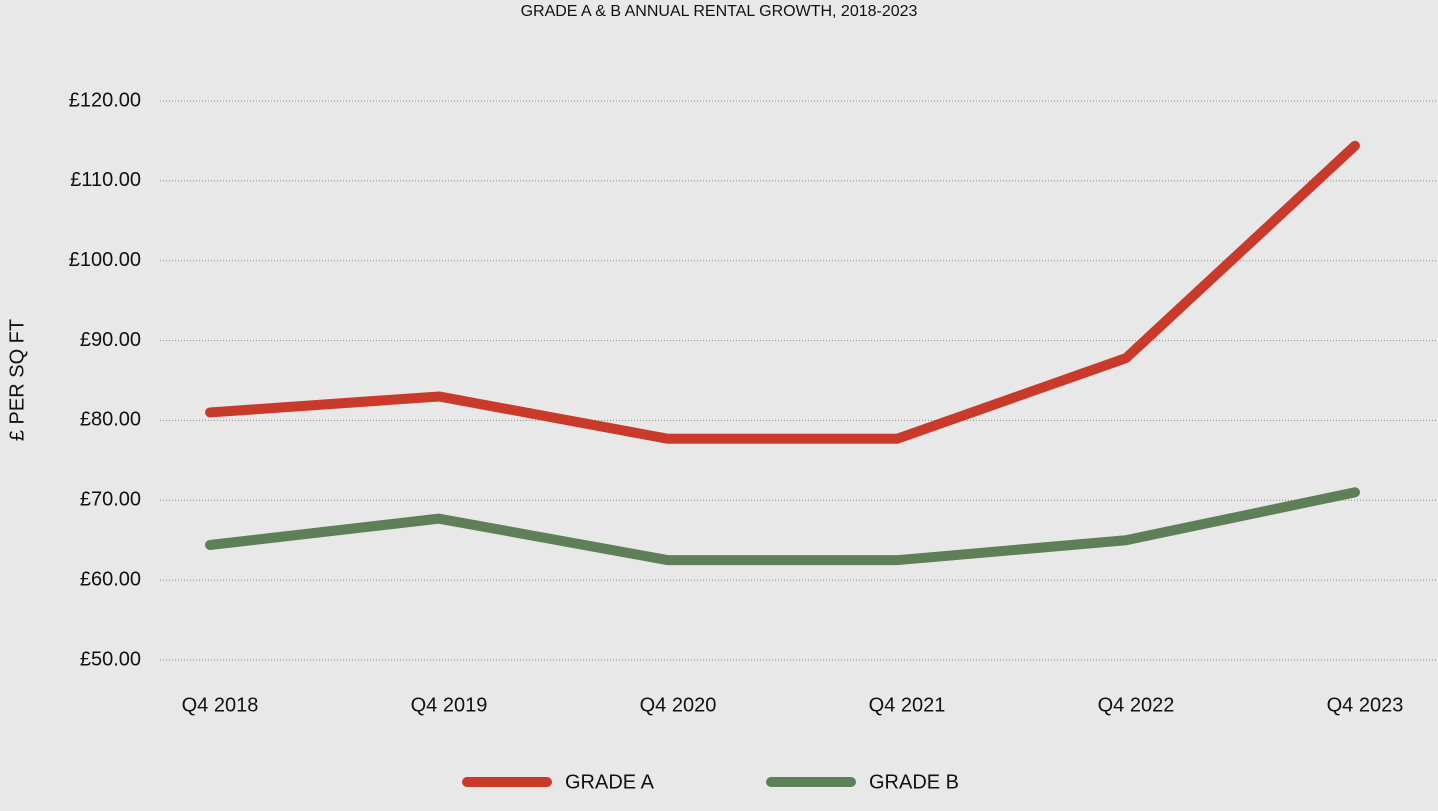  Describe the element at coordinates (610, 782) in the screenshot. I see `legend-label: GRADE A` at that location.